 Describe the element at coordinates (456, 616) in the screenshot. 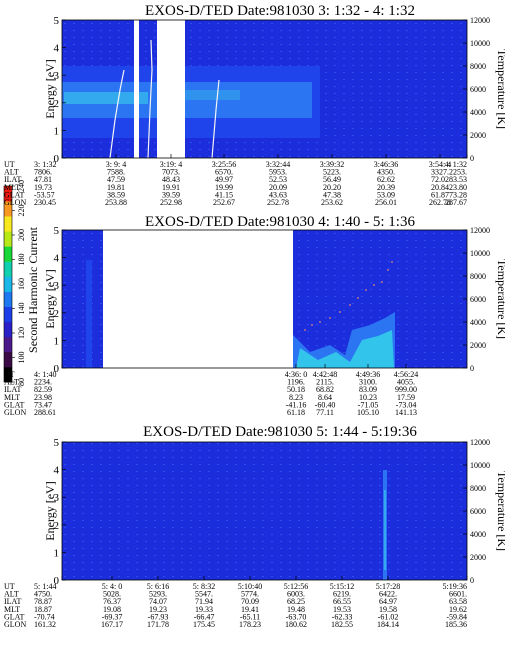

I see `footer-cell: -59.84` at that location.